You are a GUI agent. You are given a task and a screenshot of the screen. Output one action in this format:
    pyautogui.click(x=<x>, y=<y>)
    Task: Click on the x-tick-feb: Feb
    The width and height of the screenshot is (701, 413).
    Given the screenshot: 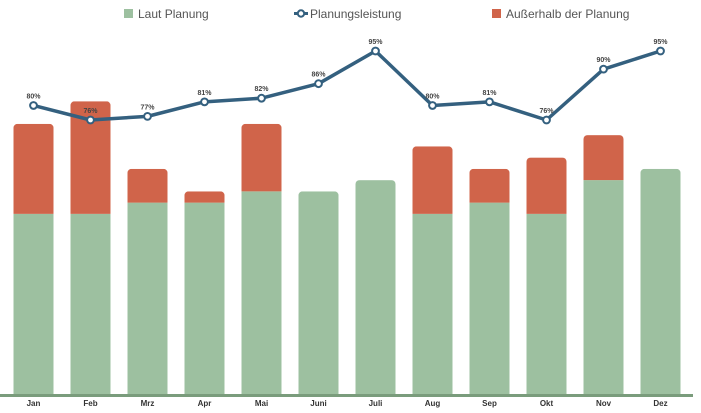 What is the action you would take?
    pyautogui.click(x=90, y=403)
    